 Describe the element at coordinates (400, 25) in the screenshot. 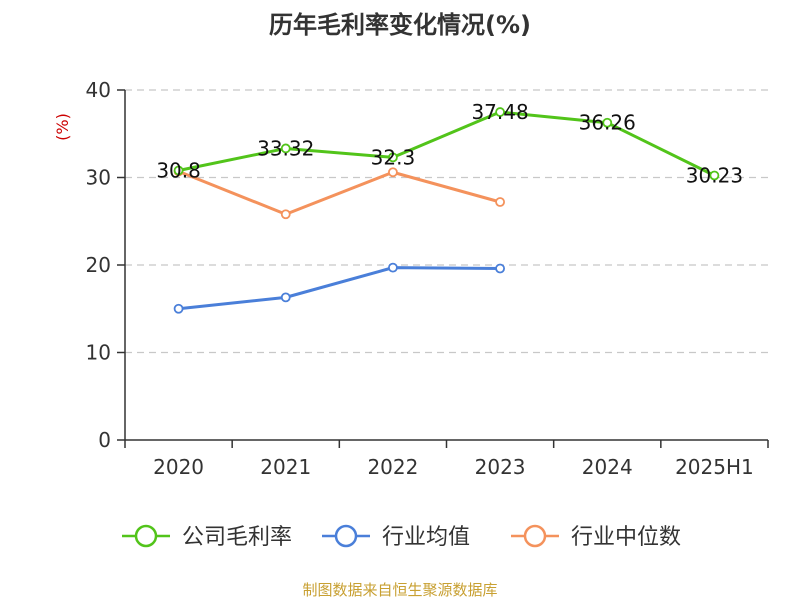

I see `chart-title: 历年毛利率变化情况(%)` at that location.